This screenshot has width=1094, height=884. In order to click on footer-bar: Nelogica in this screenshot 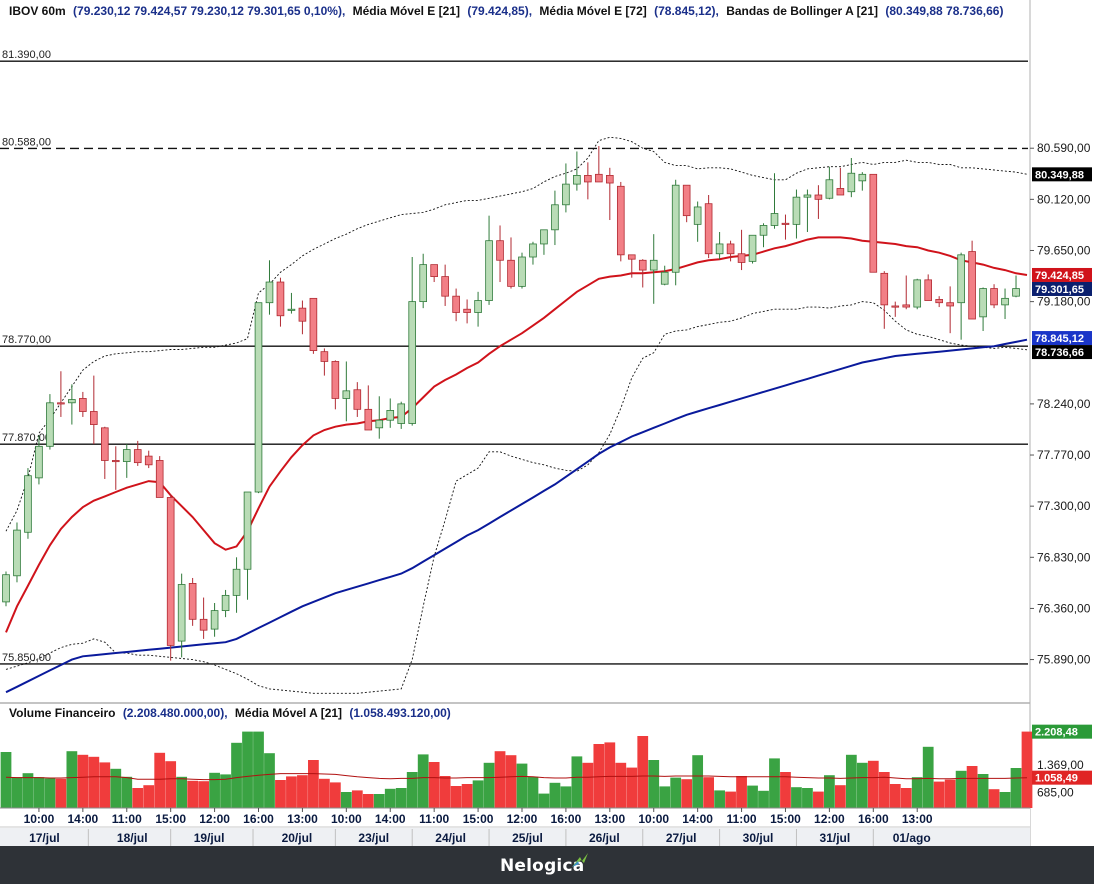, I will do `click(547, 865)`.